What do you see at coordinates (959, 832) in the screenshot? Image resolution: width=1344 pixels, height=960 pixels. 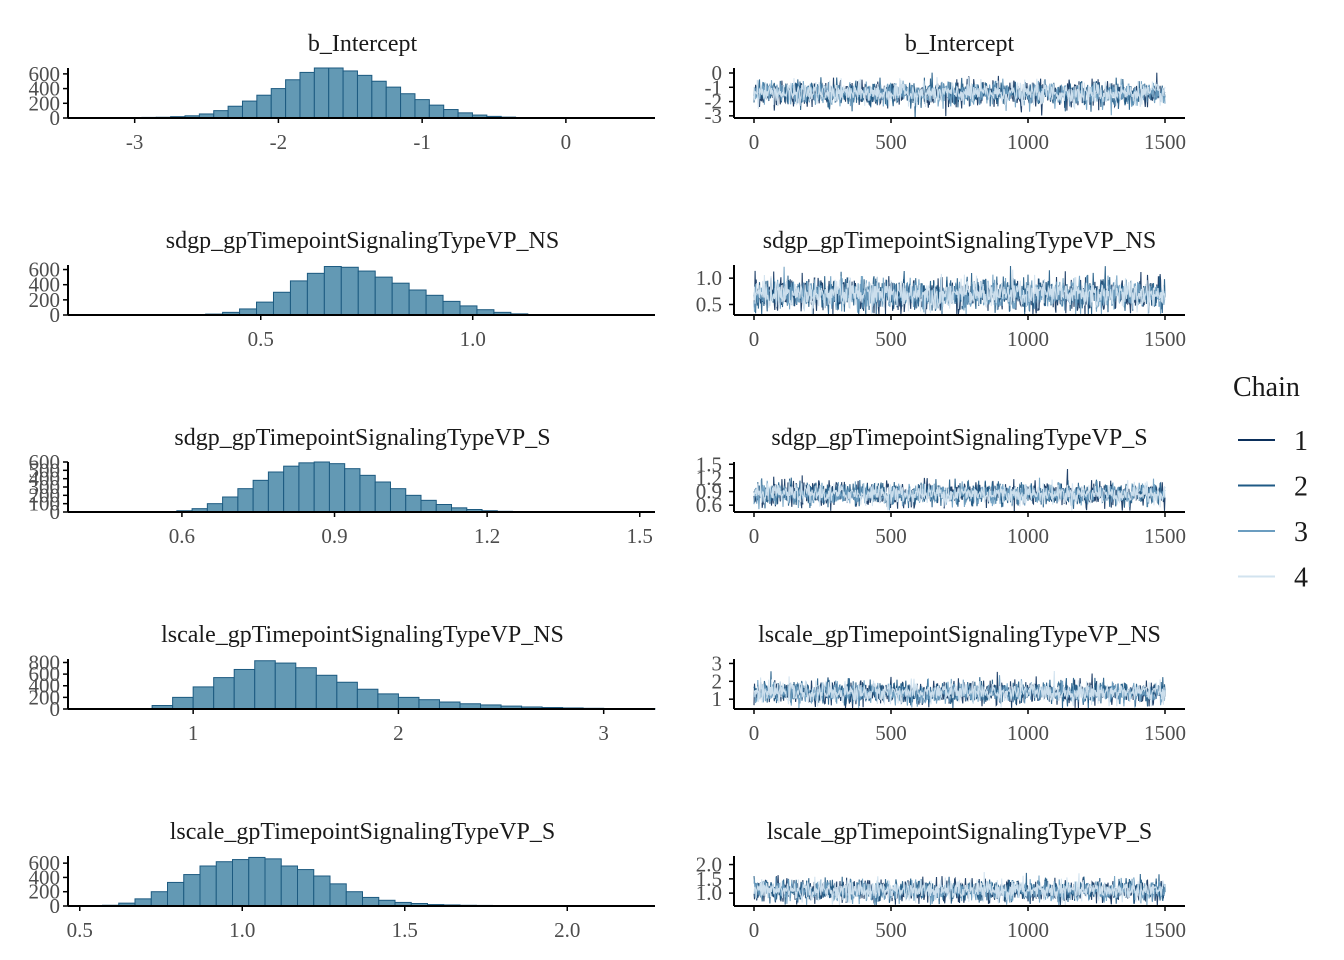 I see `trace-title-group: lscale_gpTimepointSignalingTypeVP_S` at bounding box center [959, 832].